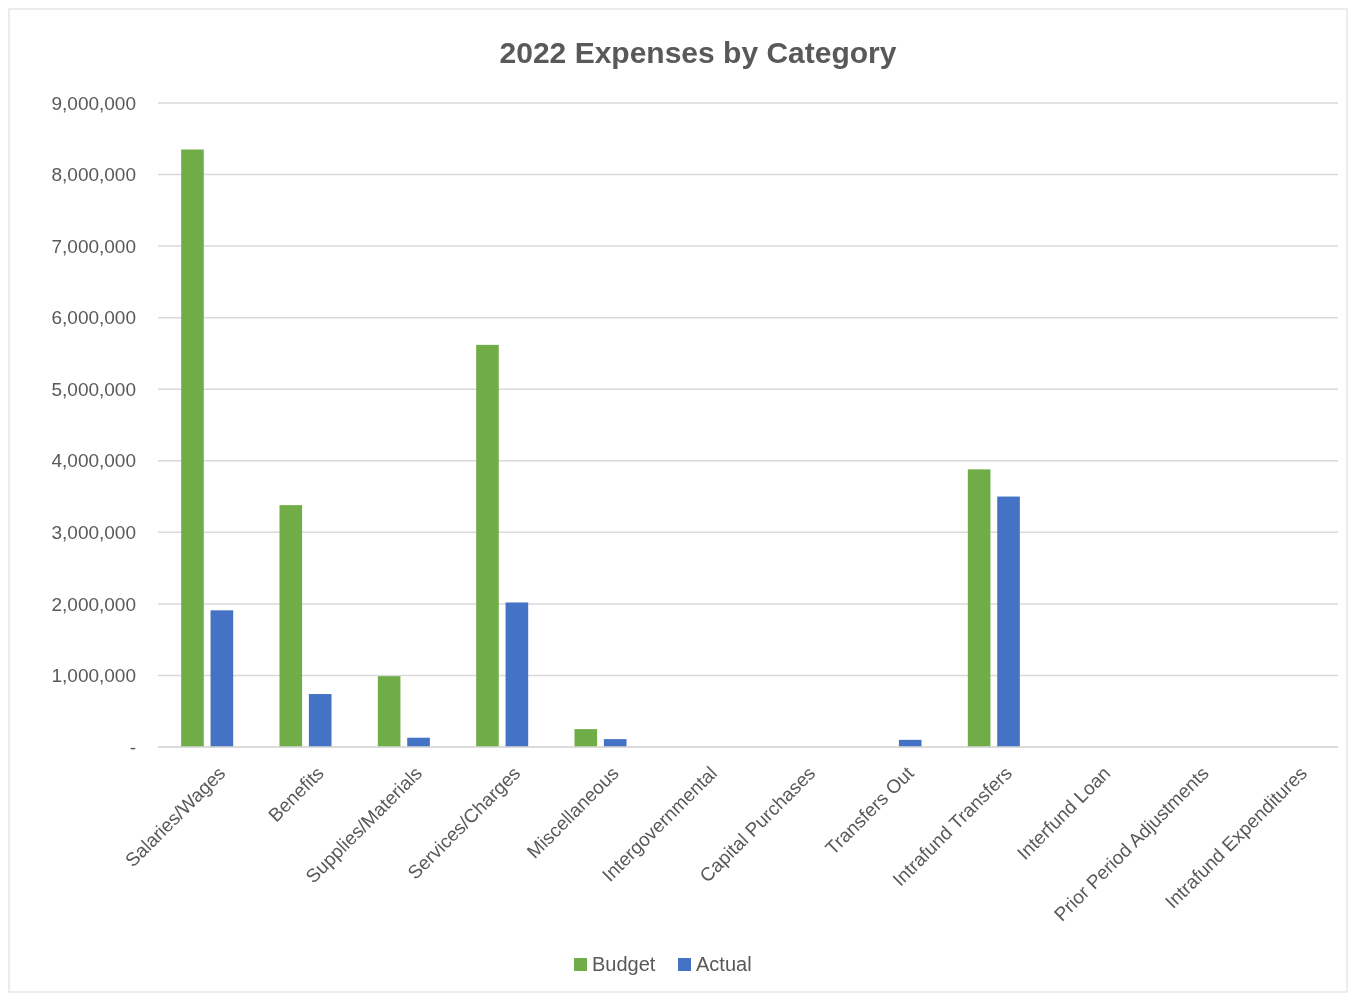 This screenshot has width=1354, height=993. What do you see at coordinates (724, 964) in the screenshot?
I see `legend-label: Actual` at bounding box center [724, 964].